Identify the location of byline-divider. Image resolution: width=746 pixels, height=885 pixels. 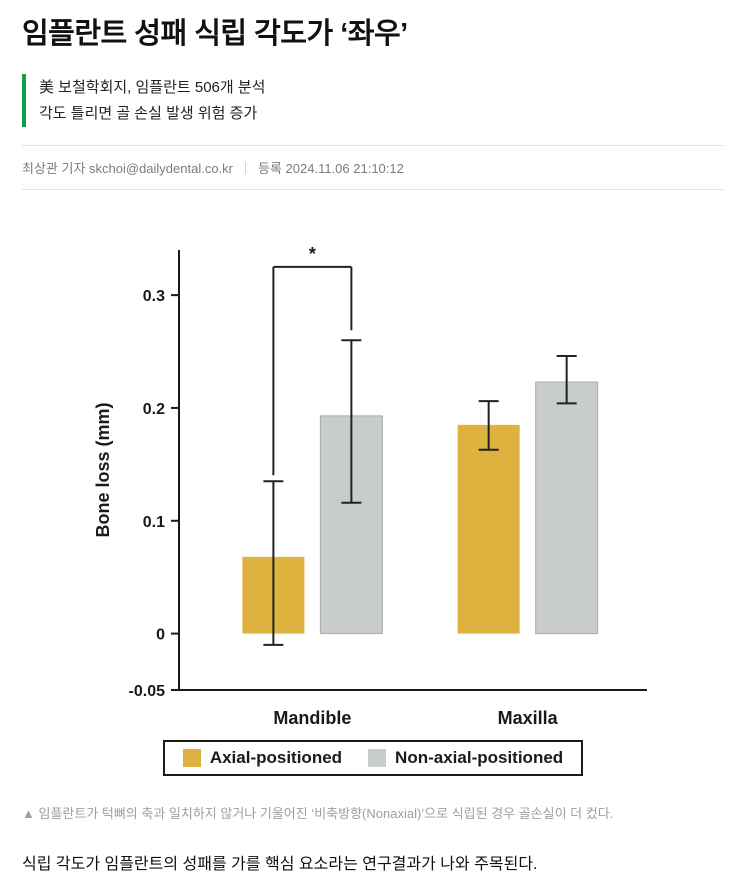
(246, 167).